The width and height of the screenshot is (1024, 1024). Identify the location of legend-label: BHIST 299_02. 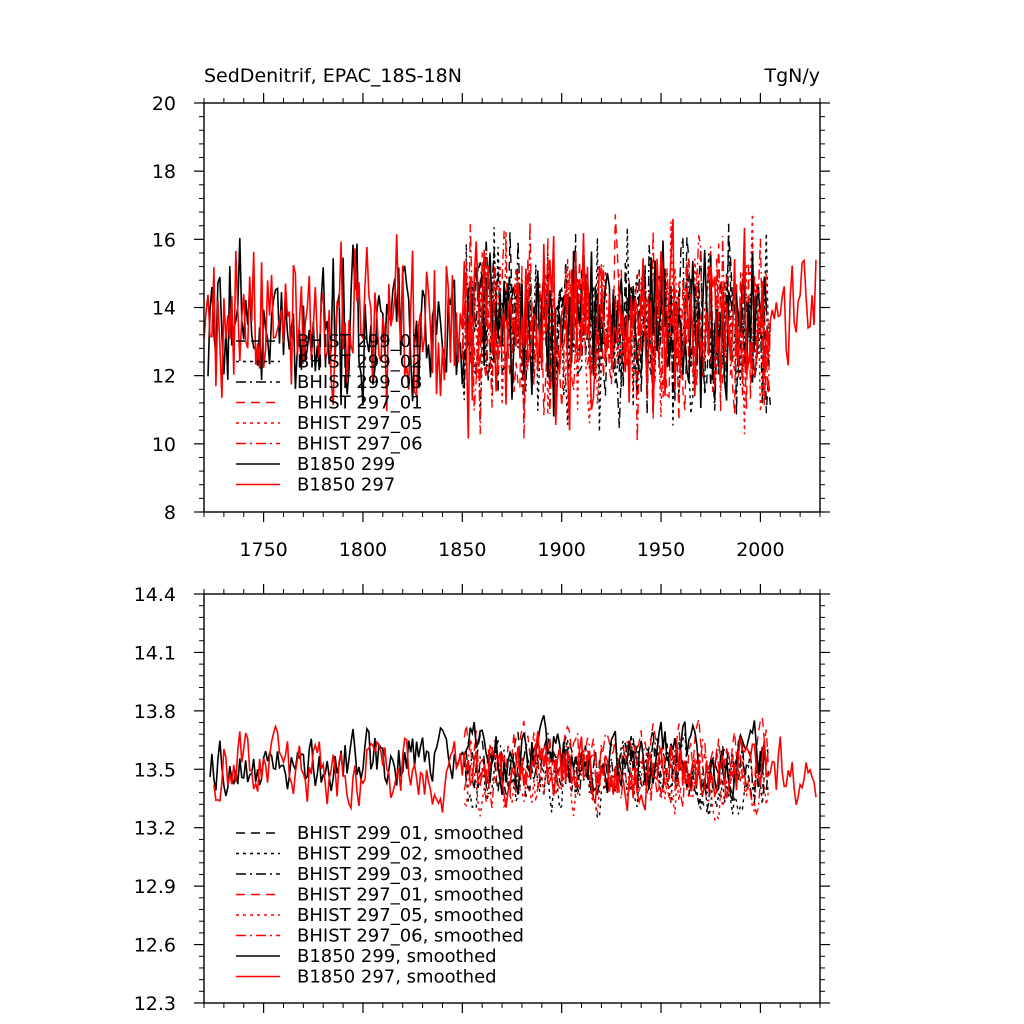
(360, 362).